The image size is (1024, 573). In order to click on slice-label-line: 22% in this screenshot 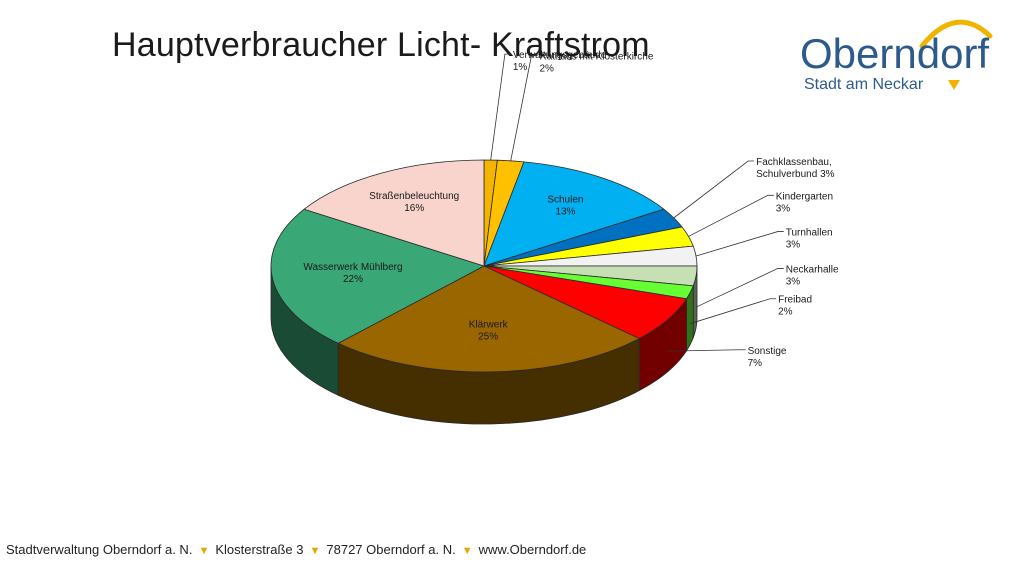, I will do `click(353, 279)`.